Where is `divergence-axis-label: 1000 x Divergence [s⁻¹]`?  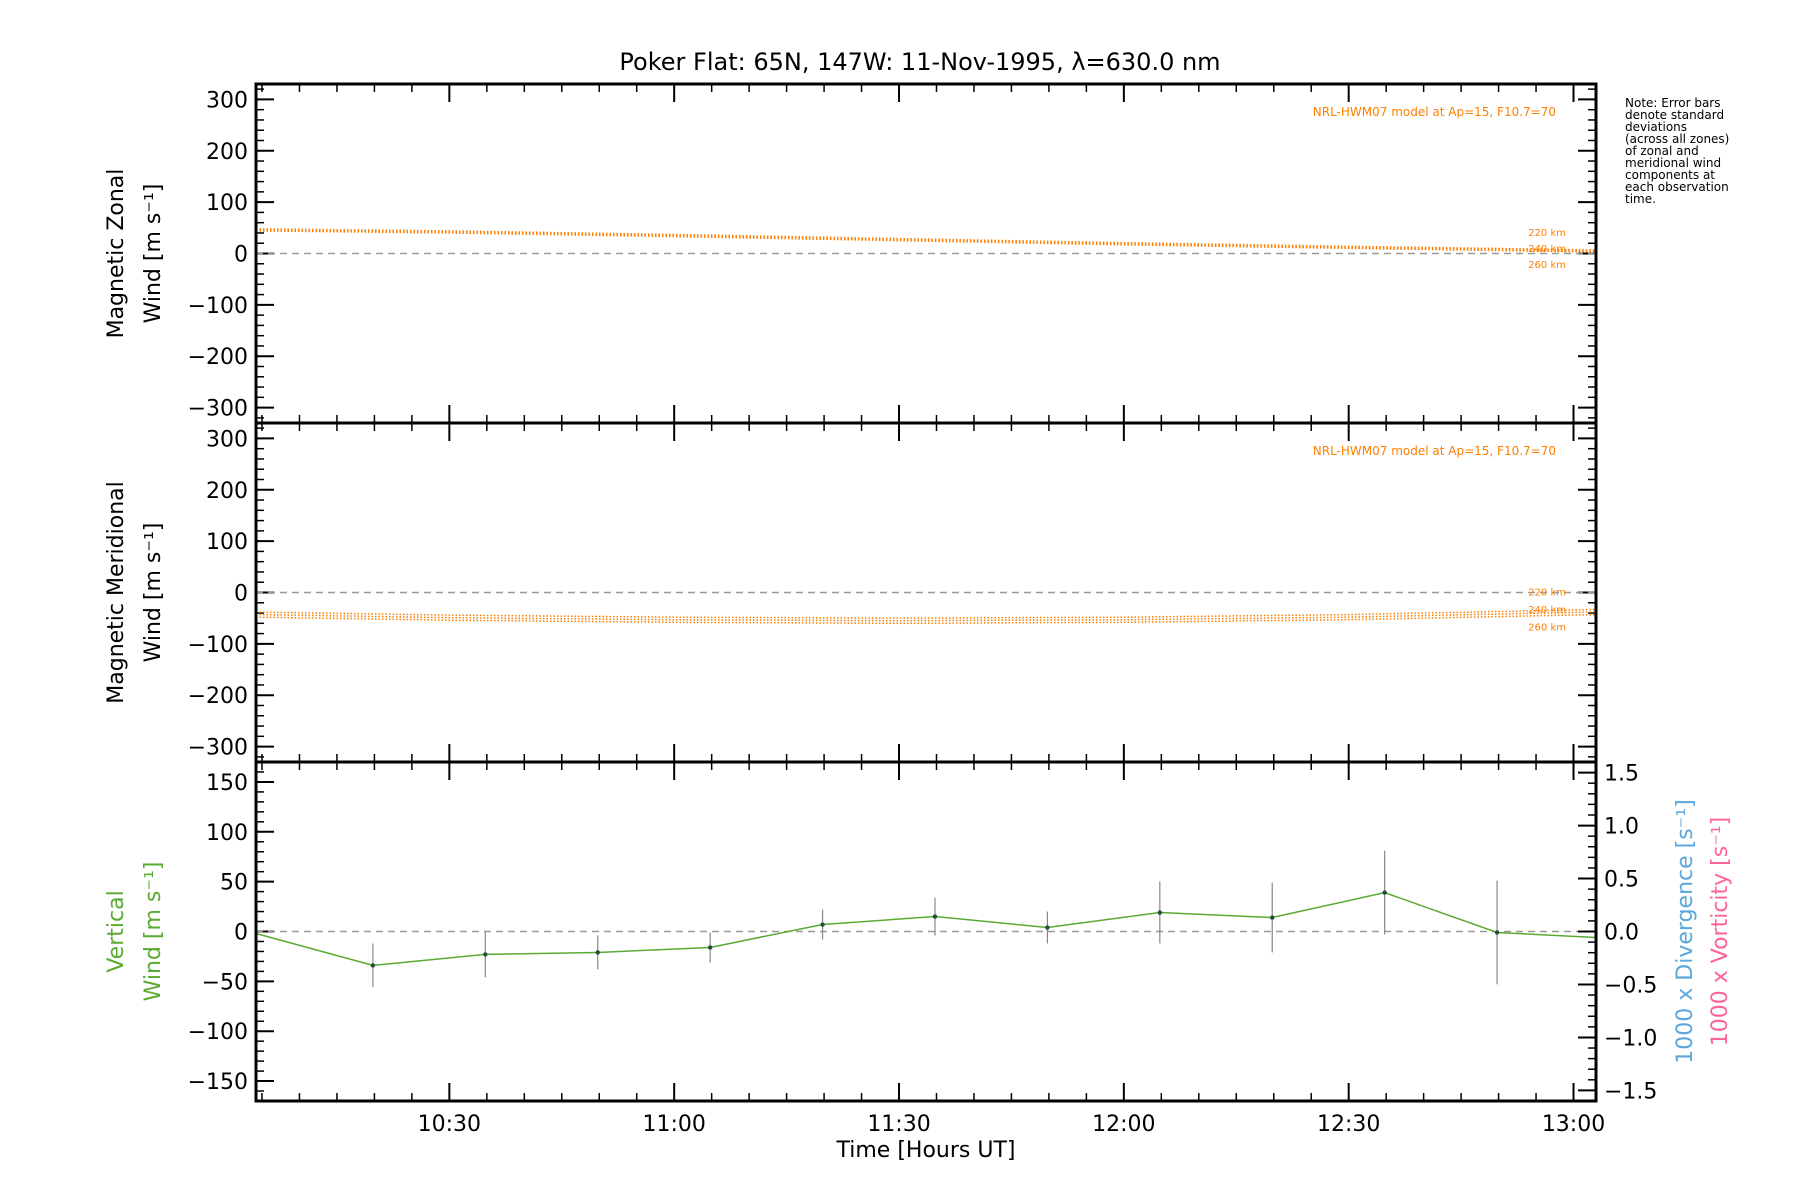 divergence-axis-label: 1000 x Divergence [s⁻¹] is located at coordinates (1685, 931).